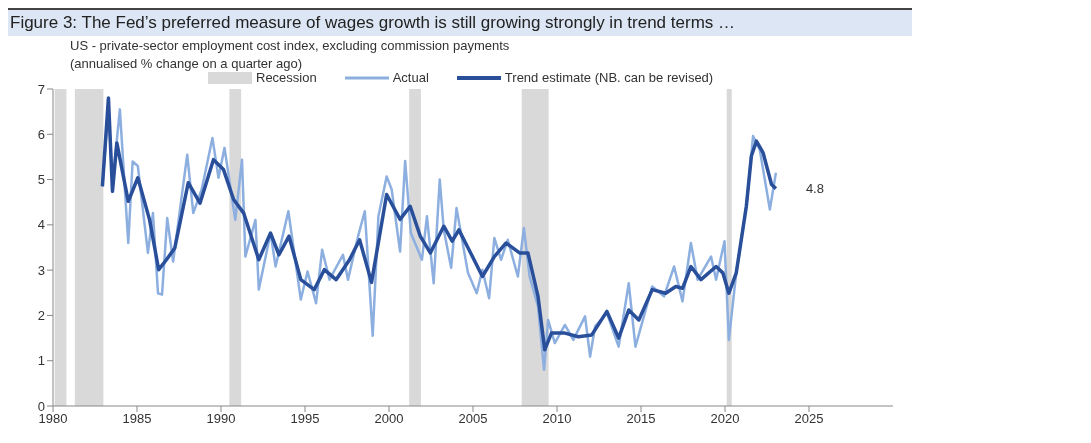 The height and width of the screenshot is (443, 1091). What do you see at coordinates (609, 77) in the screenshot?
I see `legend-label: Trend estimate (NB. can be revised)` at bounding box center [609, 77].